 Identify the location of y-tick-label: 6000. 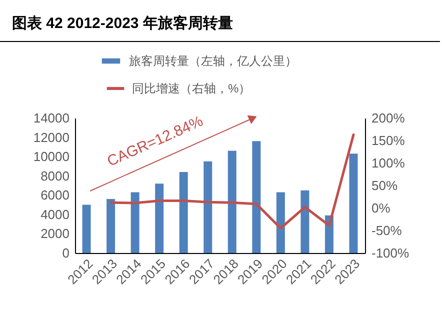
(55, 195).